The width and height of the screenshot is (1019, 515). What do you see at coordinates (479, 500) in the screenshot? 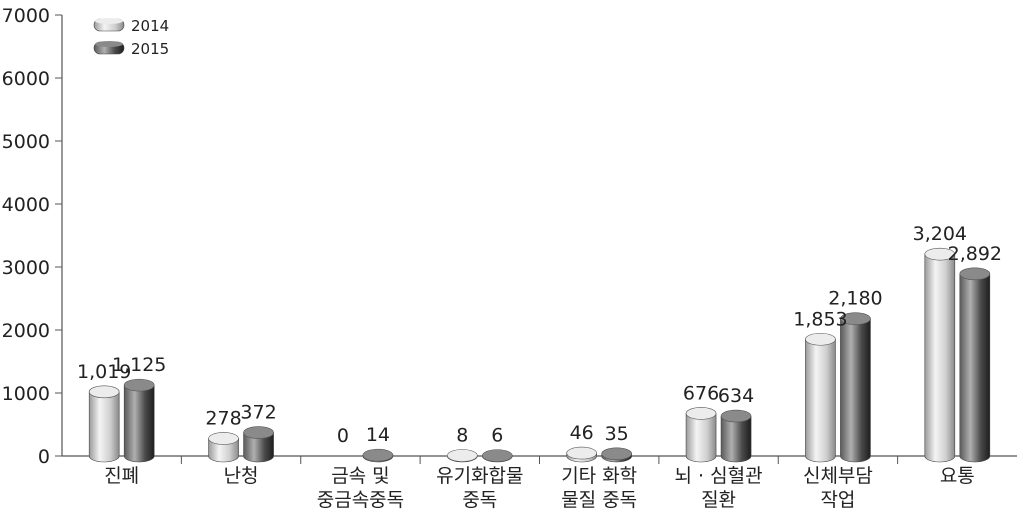
I see `x-tick-label: 중독` at bounding box center [479, 500].